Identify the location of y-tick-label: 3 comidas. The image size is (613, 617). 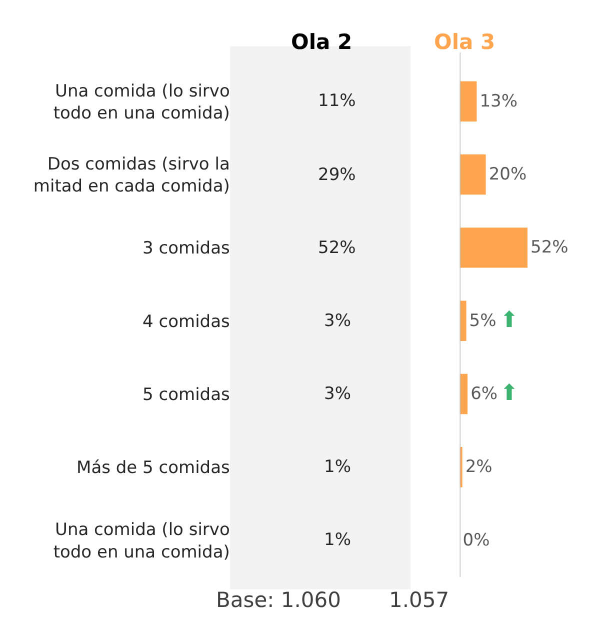
(186, 248).